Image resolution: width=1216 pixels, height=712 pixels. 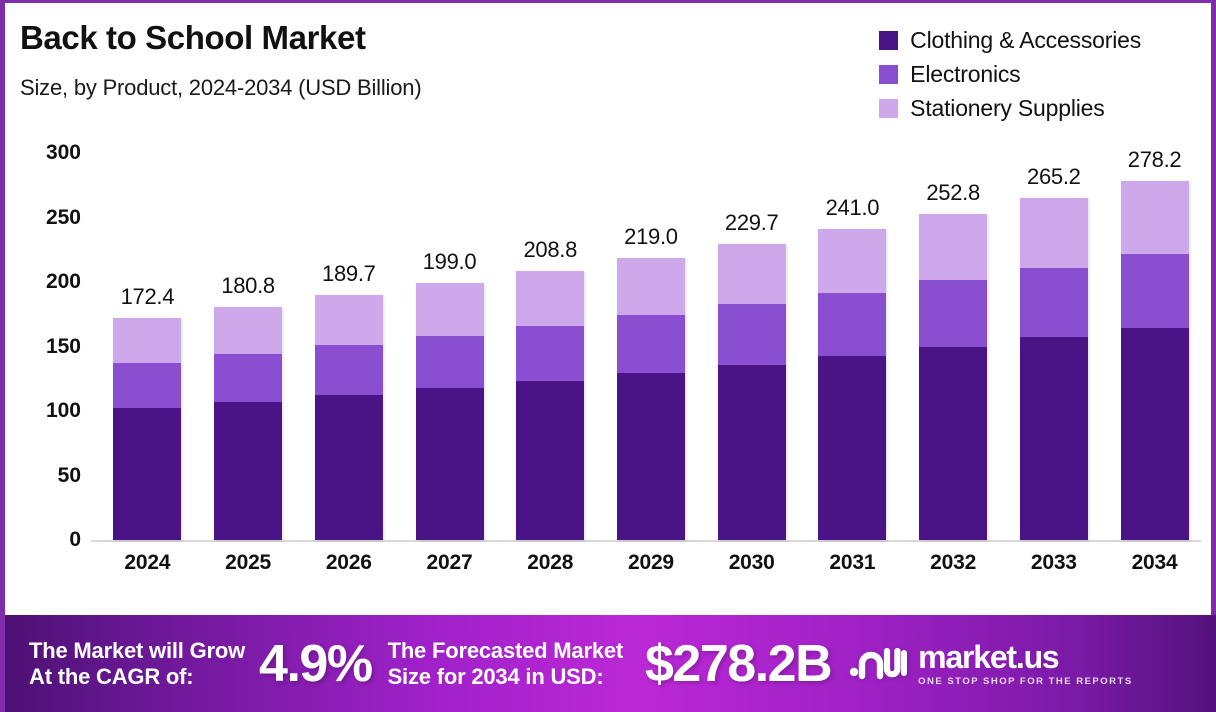 I want to click on y-axis-tick-label: 200, so click(x=63, y=281).